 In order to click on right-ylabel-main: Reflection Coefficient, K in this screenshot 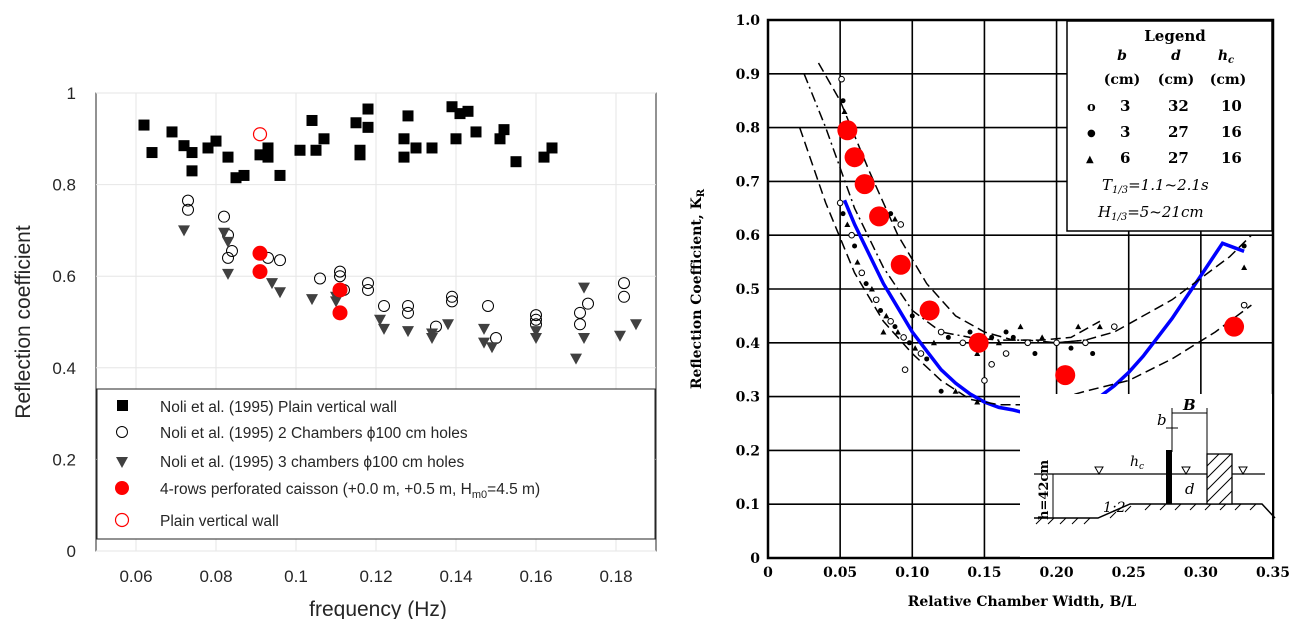, I will do `click(697, 292)`.